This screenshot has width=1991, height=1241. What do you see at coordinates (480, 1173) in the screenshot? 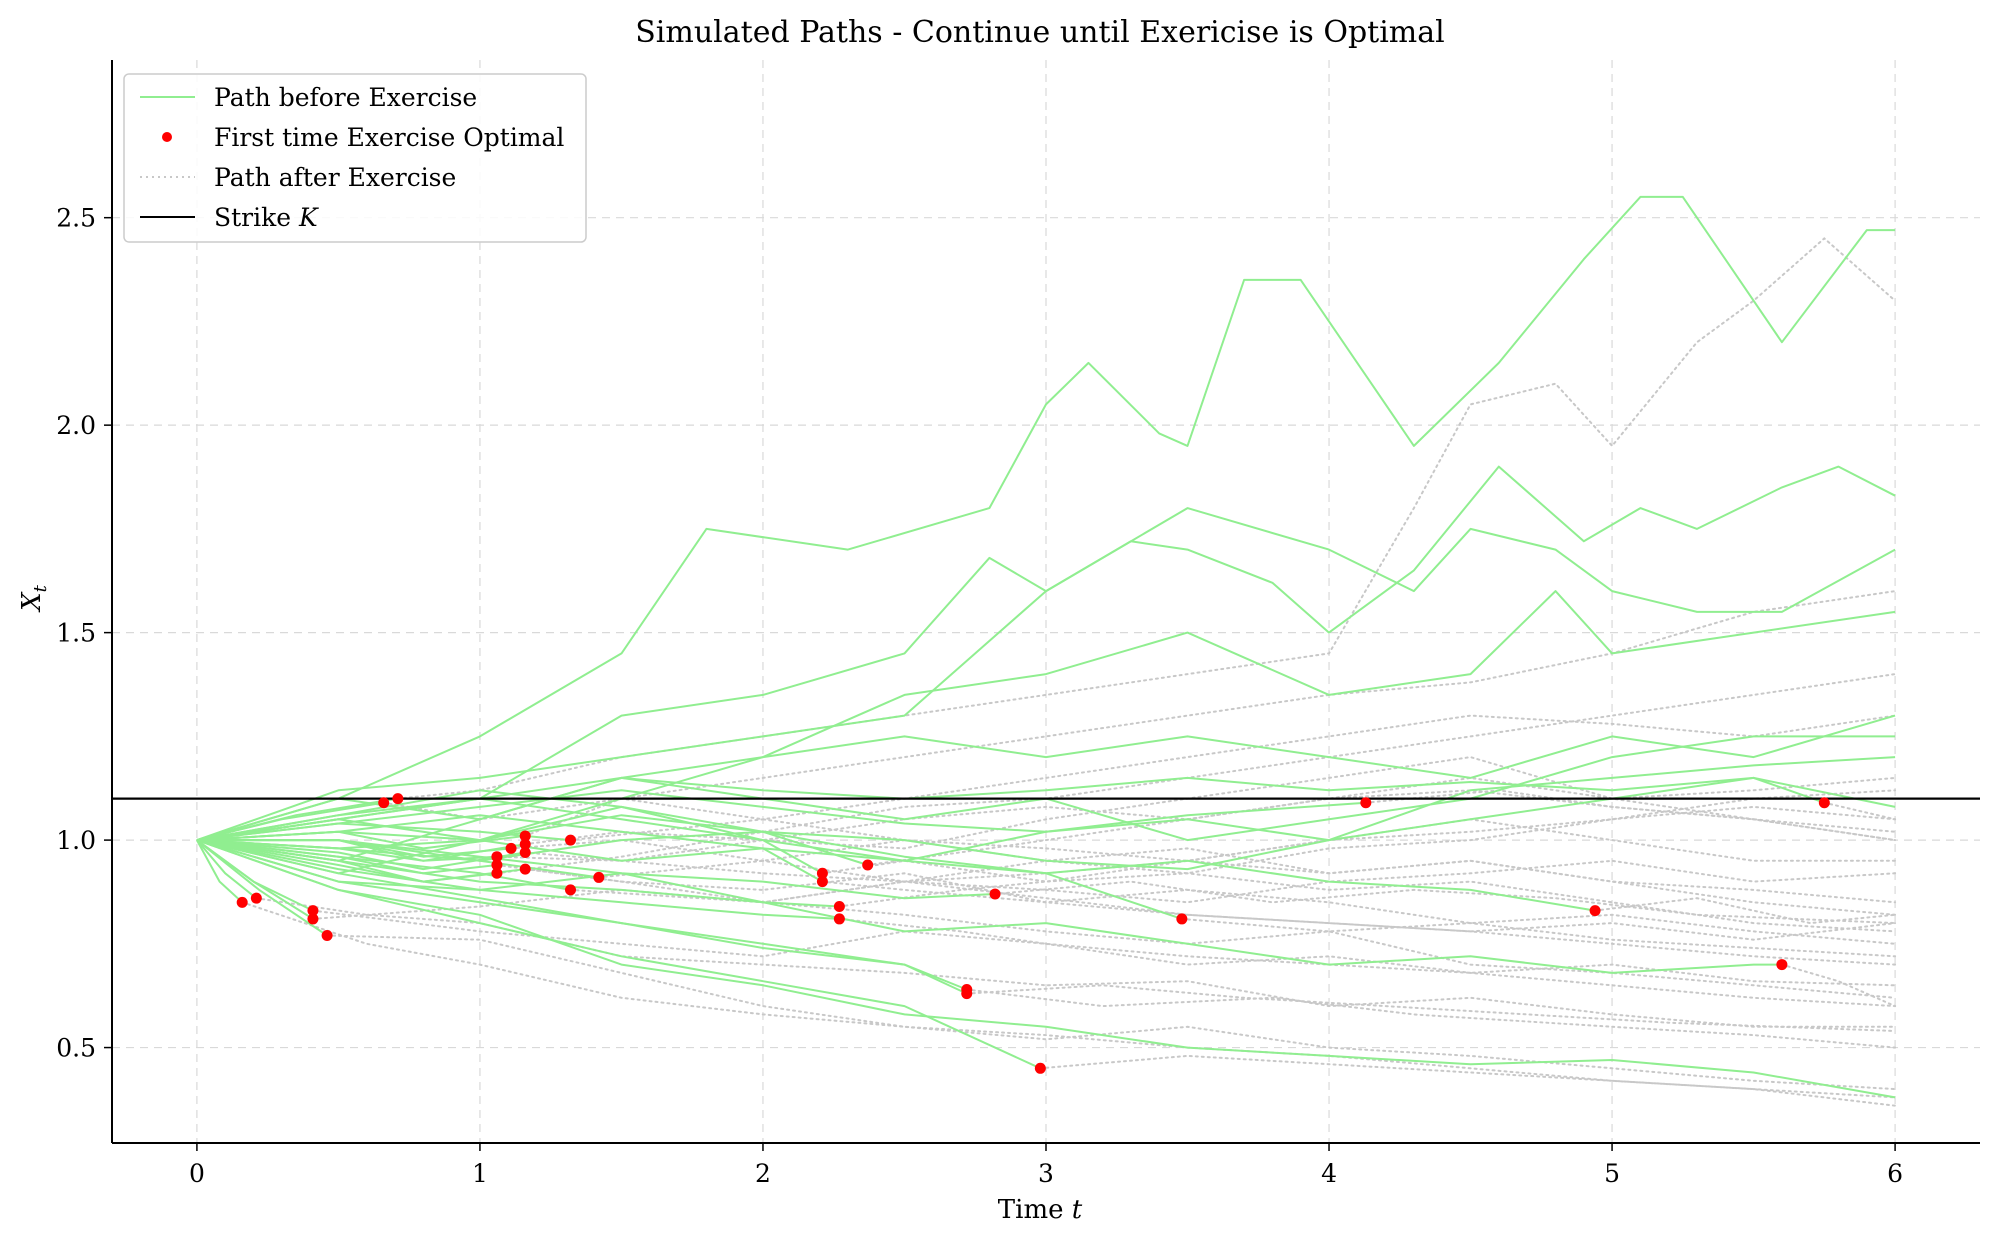
I see `x-tick-label: 1` at bounding box center [480, 1173].